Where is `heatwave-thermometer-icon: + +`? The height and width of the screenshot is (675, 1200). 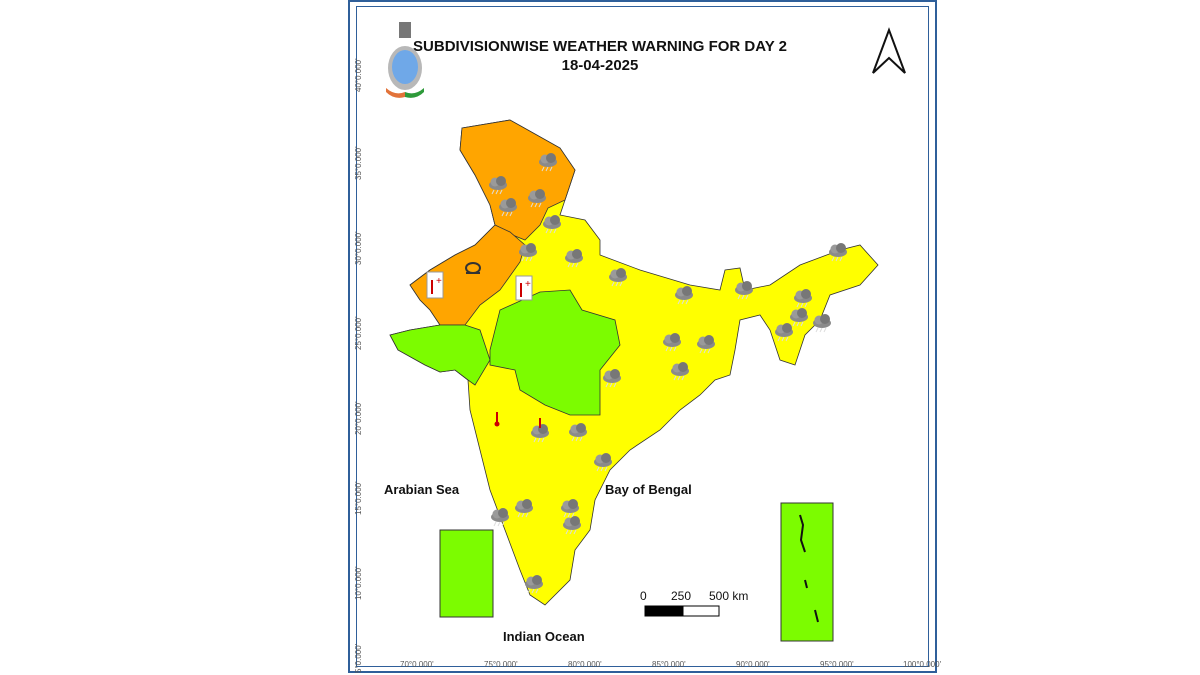 heatwave-thermometer-icon: + + is located at coordinates (483, 349).